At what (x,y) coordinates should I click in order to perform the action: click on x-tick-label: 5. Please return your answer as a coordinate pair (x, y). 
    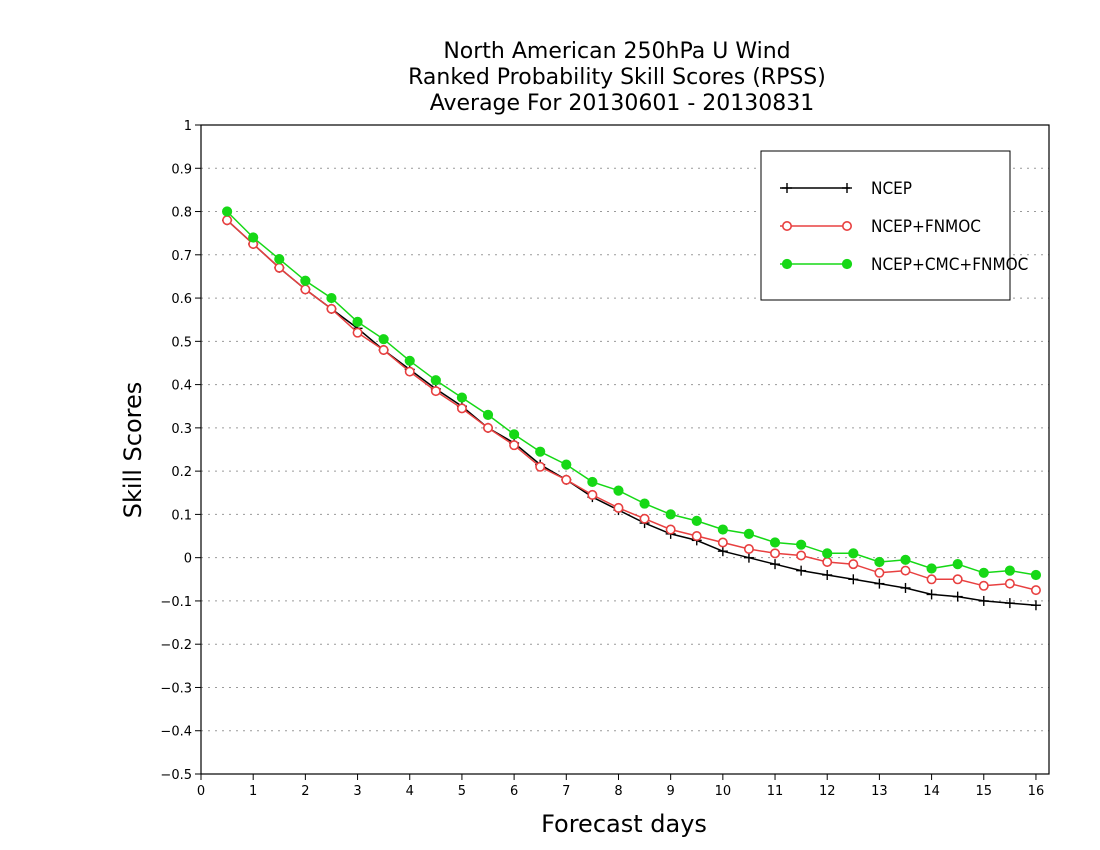
    Looking at the image, I should click on (462, 791).